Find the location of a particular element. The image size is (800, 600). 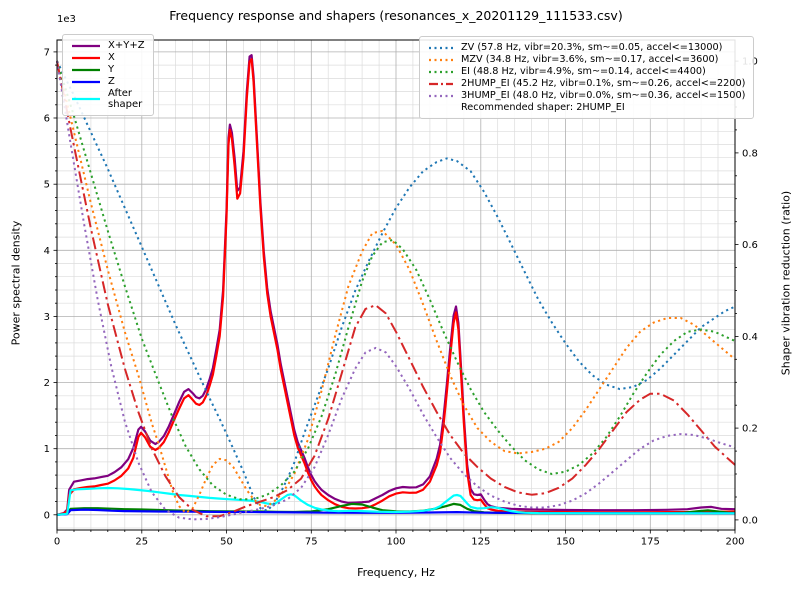

legend-item-after-shaper: After shaper is located at coordinates (108, 99).